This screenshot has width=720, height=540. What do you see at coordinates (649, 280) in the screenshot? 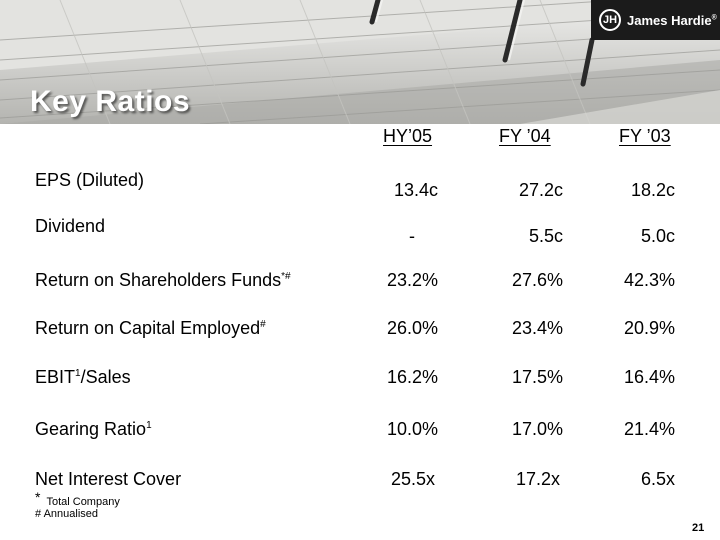
I see `cell-rosf-fy03: 42.3%` at bounding box center [649, 280].